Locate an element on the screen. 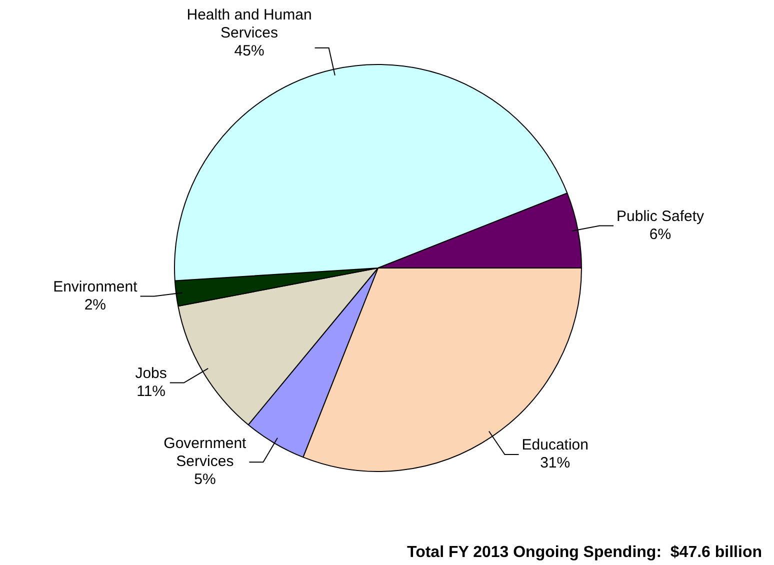 Image resolution: width=774 pixels, height=565 pixels. data-label: 11% is located at coordinates (151, 391).